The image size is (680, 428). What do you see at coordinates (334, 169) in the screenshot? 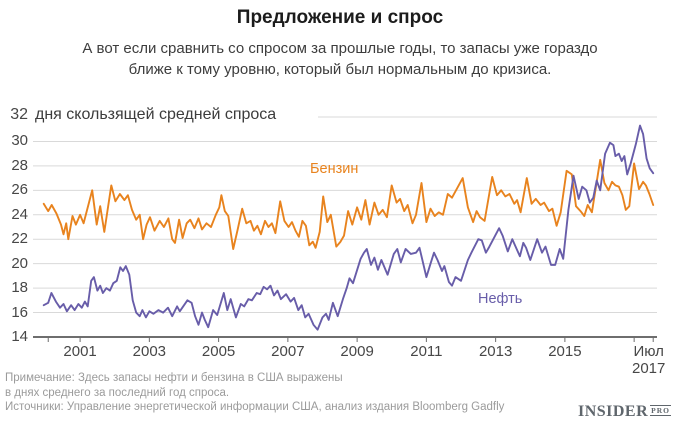
I see `series-label-gasoline: Бензин` at bounding box center [334, 169].